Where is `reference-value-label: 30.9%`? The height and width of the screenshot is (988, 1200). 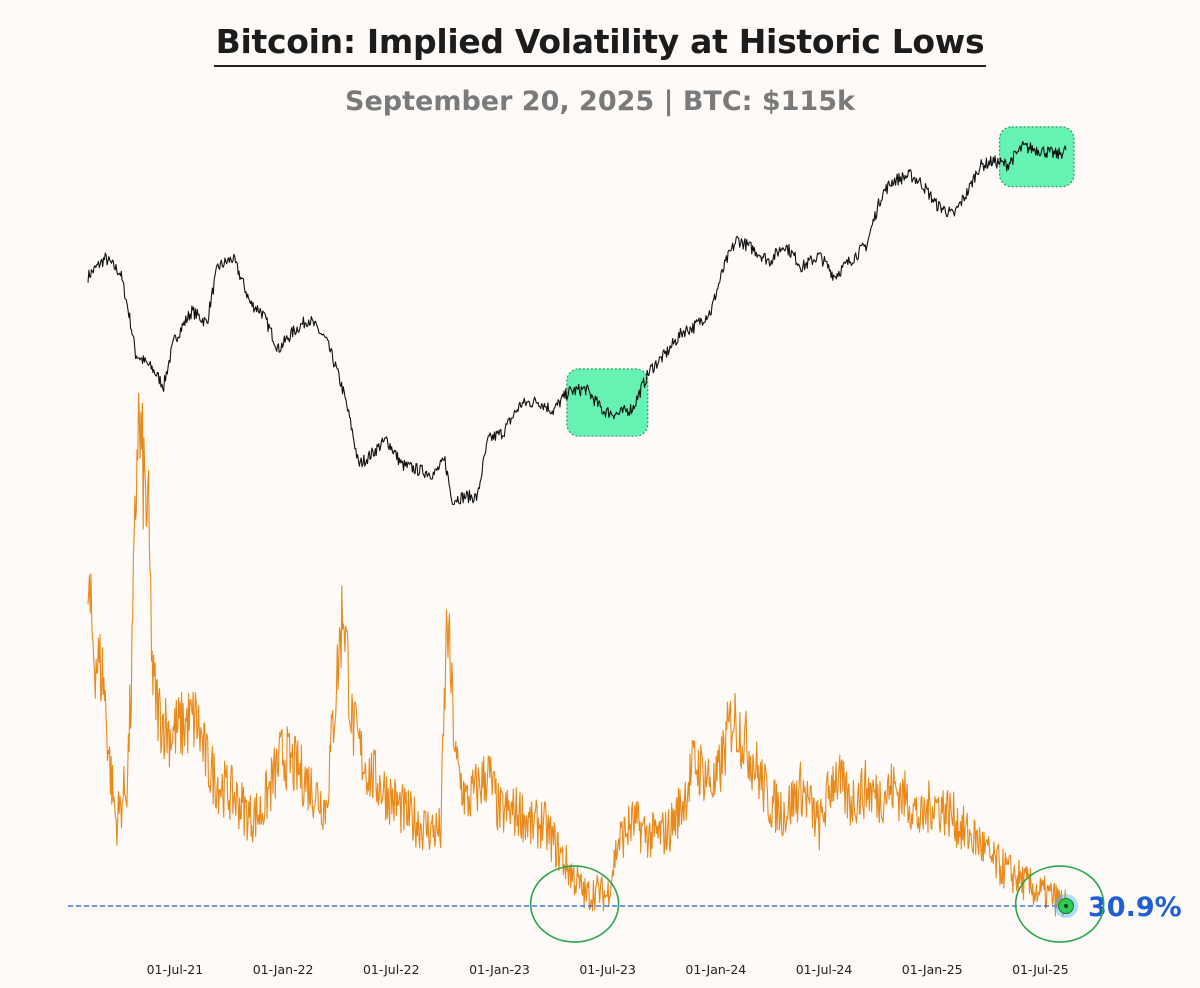
reference-value-label: 30.9% is located at coordinates (1135, 907).